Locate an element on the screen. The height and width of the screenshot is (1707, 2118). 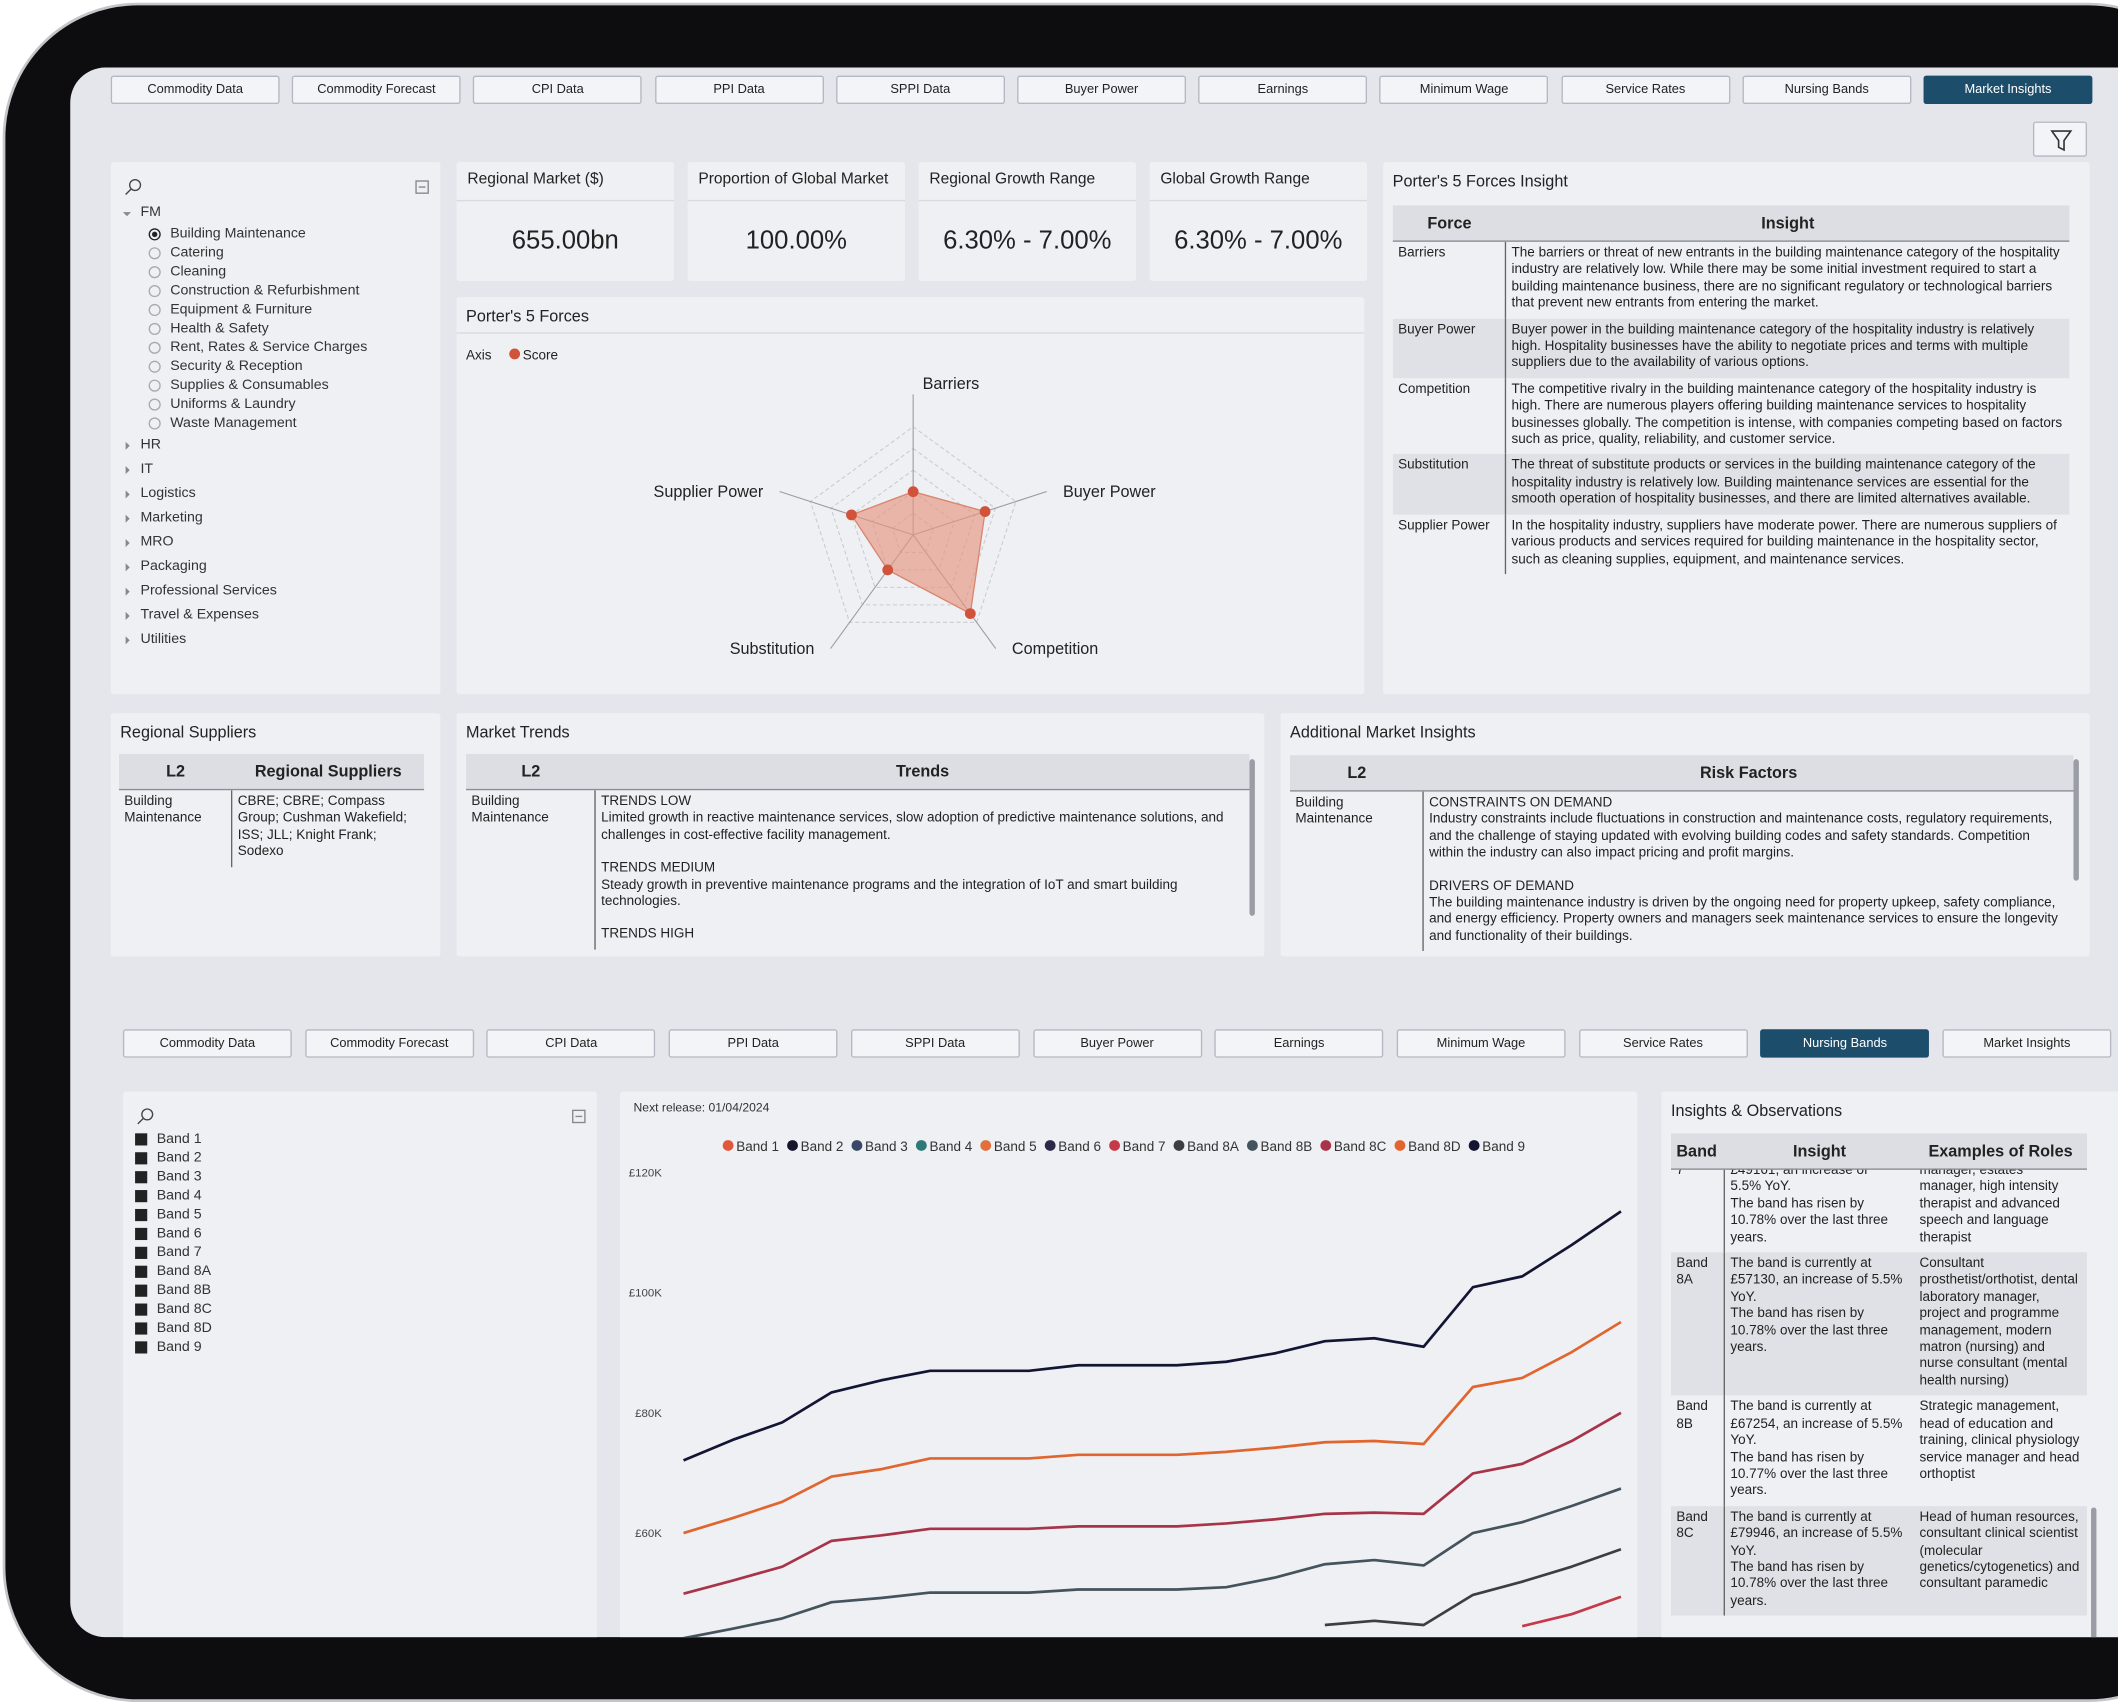
tree-group: Marketing is located at coordinates (171, 517).